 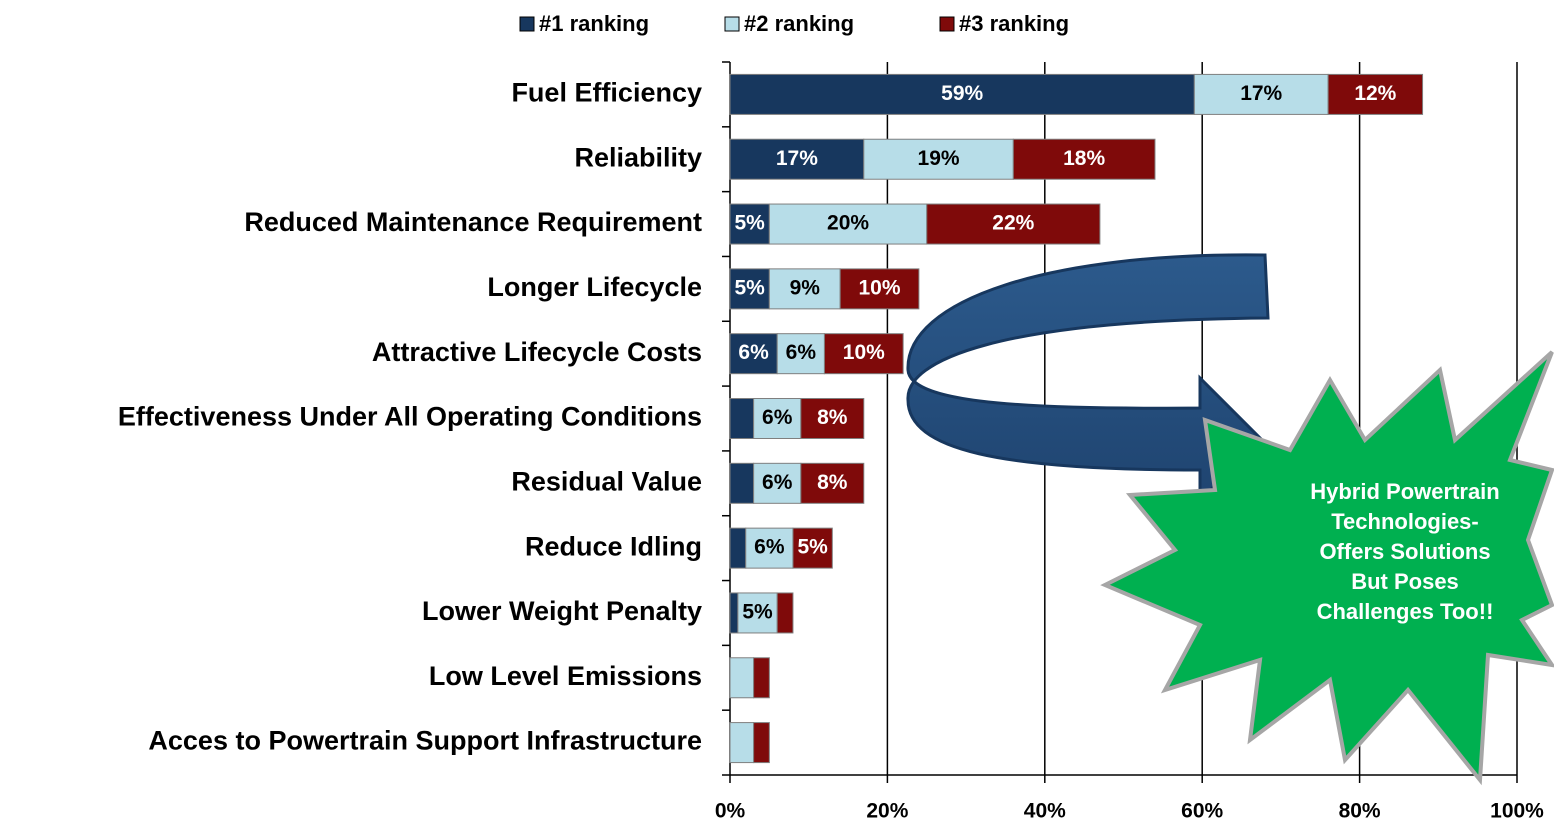 I want to click on category-label: Lower Weight Penalty, so click(x=562, y=611).